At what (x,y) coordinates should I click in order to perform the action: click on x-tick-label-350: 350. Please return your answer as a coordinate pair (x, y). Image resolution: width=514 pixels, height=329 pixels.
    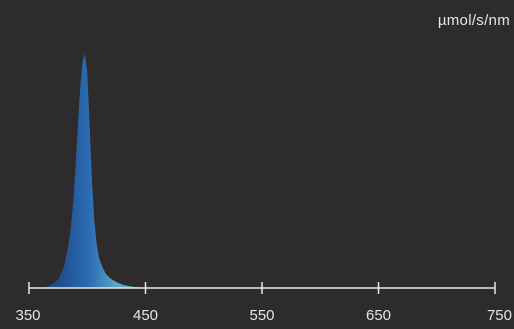
    Looking at the image, I should click on (27, 315).